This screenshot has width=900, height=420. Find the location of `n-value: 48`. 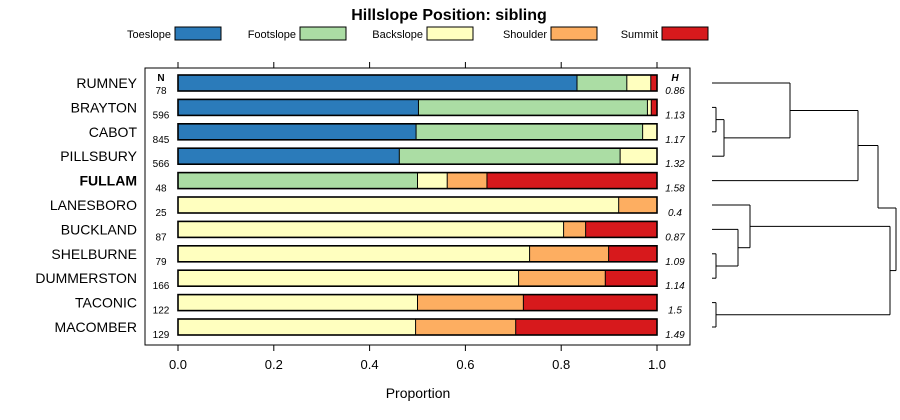

n-value: 48 is located at coordinates (161, 189).